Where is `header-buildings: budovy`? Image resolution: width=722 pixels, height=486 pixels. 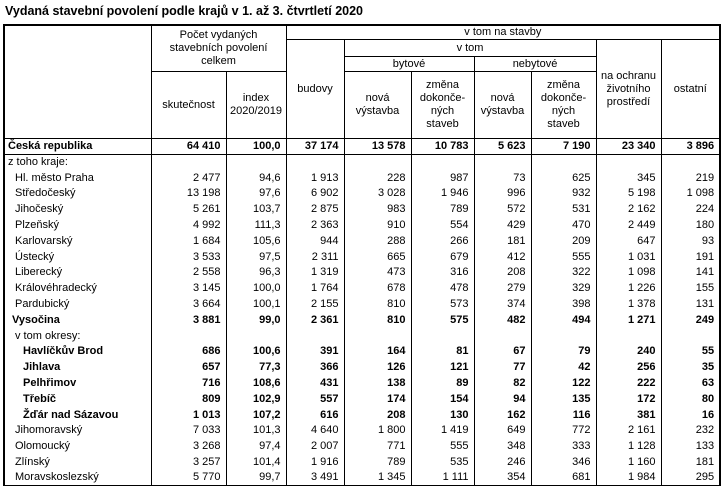
header-buildings: budovy is located at coordinates (315, 89).